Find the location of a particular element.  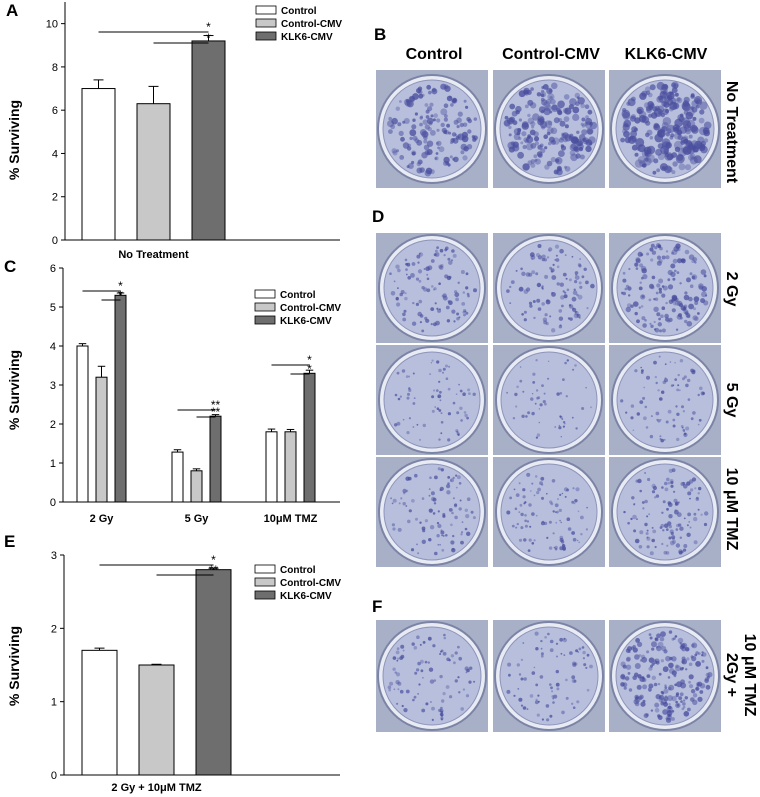

panel-label-c: C is located at coordinates (10, 266).